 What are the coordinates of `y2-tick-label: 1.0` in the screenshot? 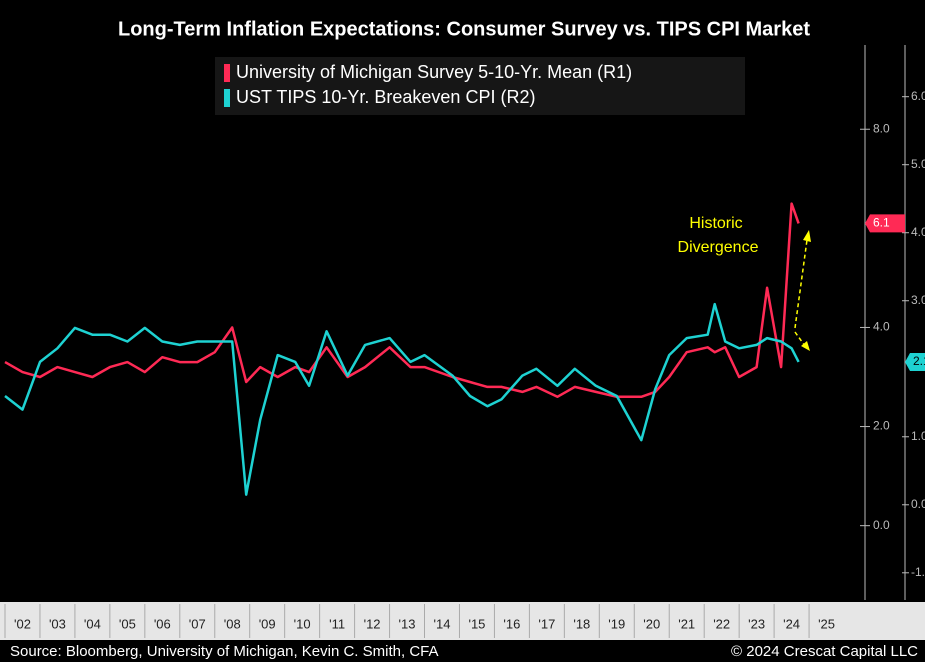 It's located at (918, 436).